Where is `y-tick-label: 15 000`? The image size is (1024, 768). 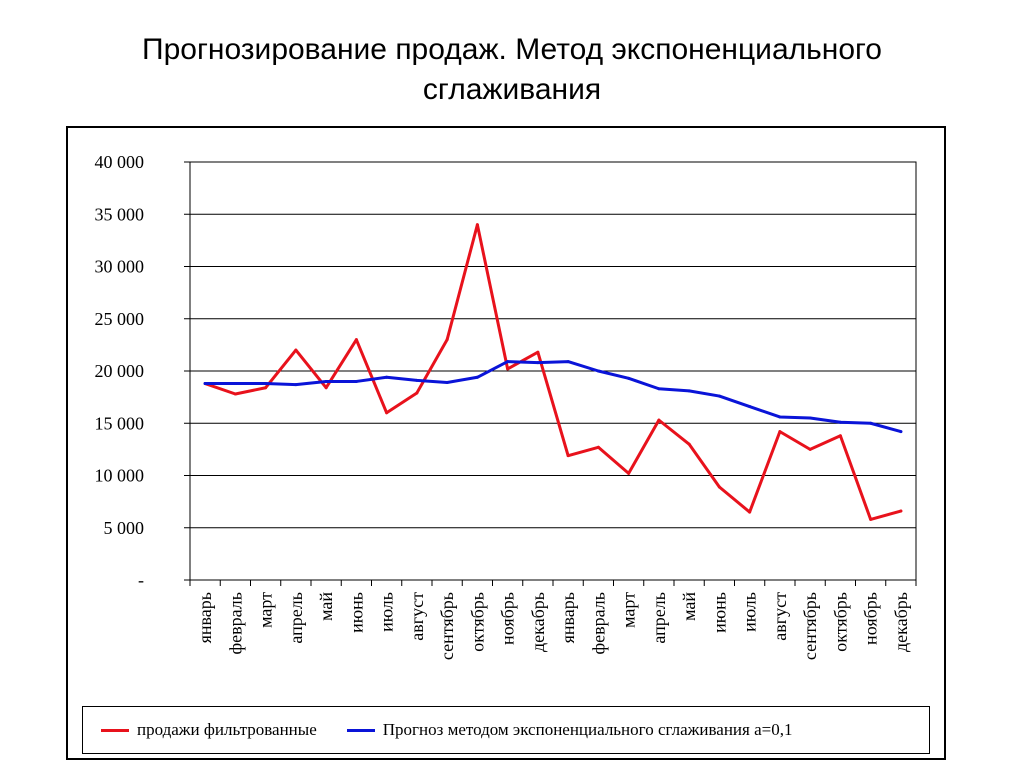 y-tick-label: 15 000 is located at coordinates (120, 423).